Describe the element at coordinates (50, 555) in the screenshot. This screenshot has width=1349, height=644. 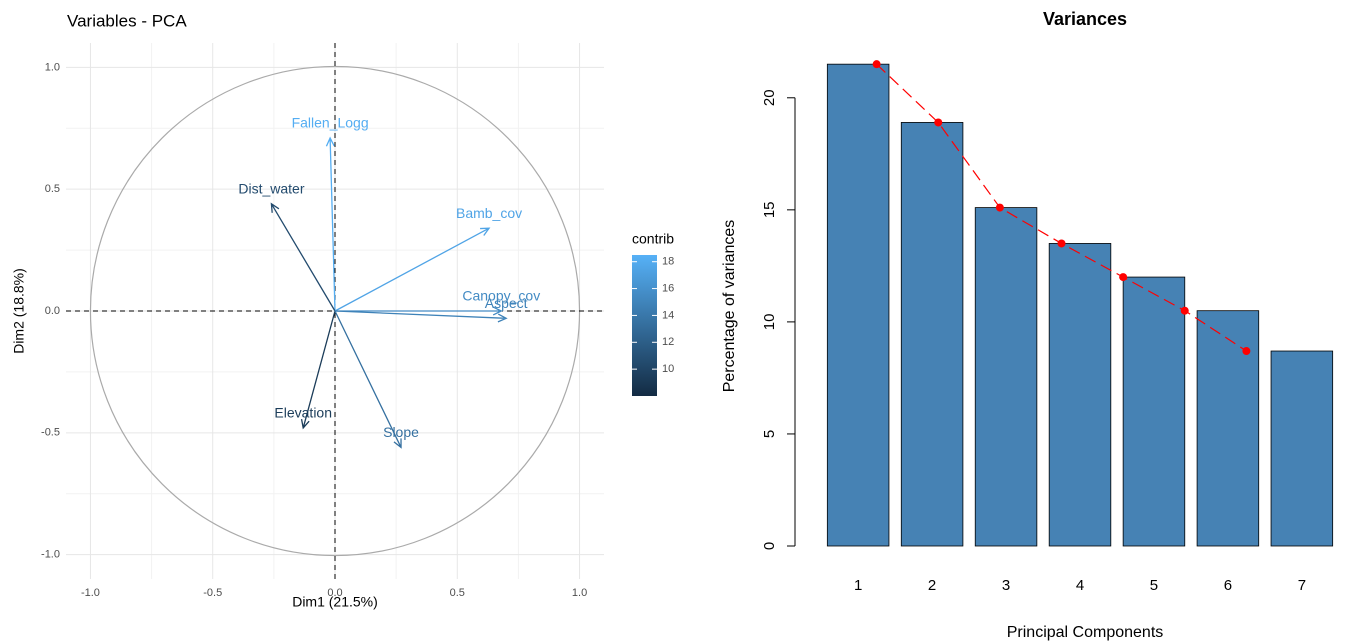
I see `y-tick-label: -1.0` at that location.